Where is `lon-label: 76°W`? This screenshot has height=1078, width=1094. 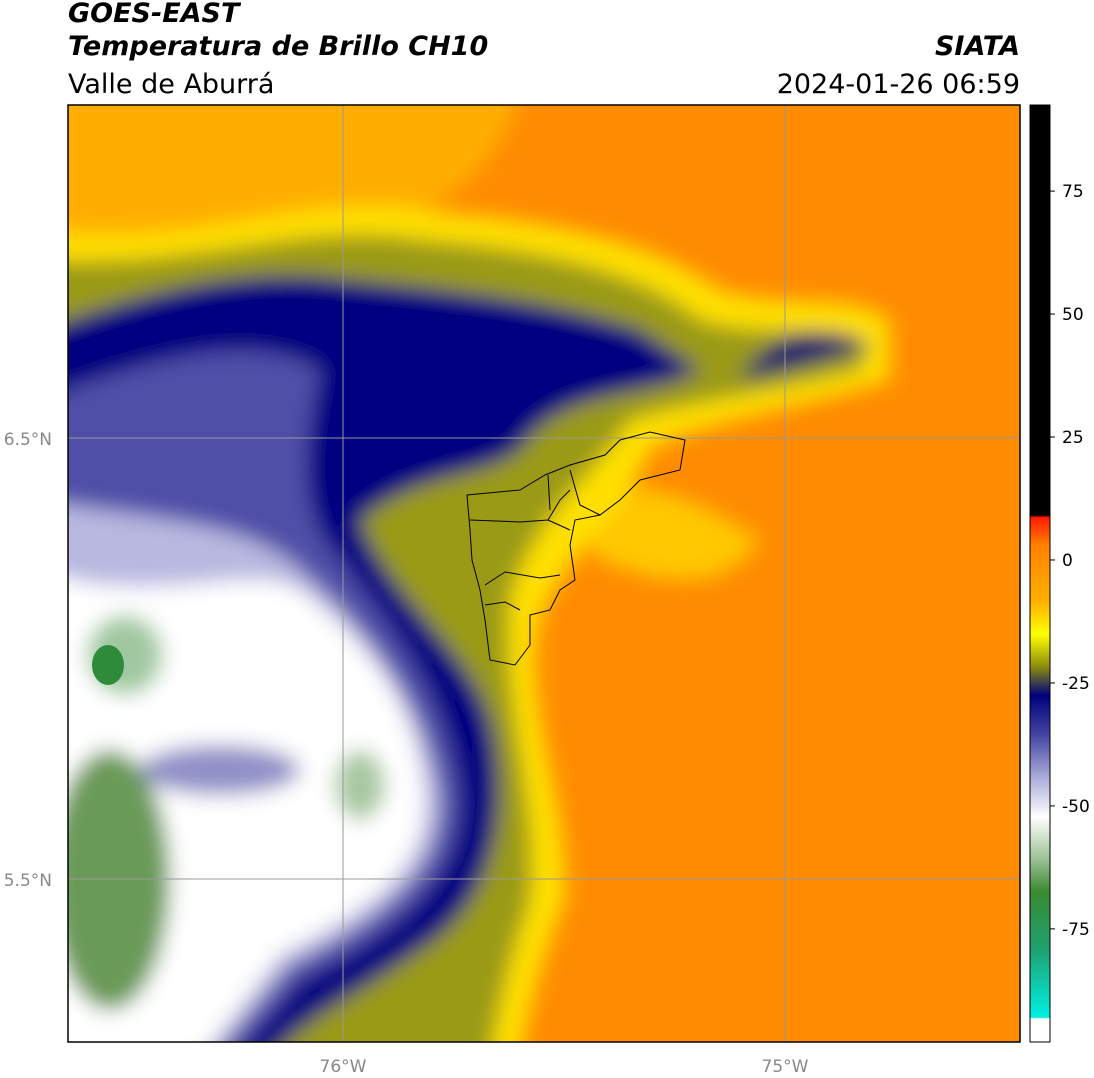
lon-label: 76°W is located at coordinates (343, 1067).